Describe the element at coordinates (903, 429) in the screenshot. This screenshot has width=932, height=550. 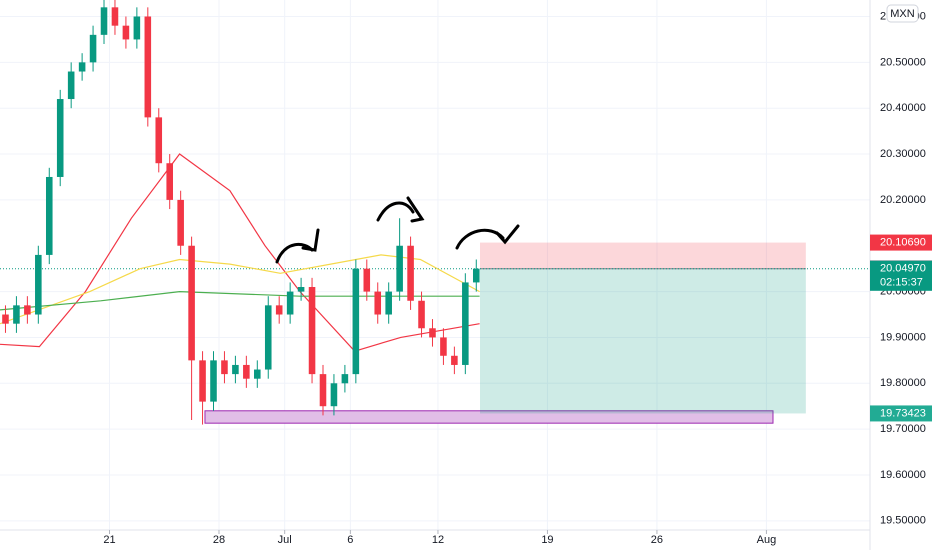
I see `y-tick-label: 19.70000` at that location.